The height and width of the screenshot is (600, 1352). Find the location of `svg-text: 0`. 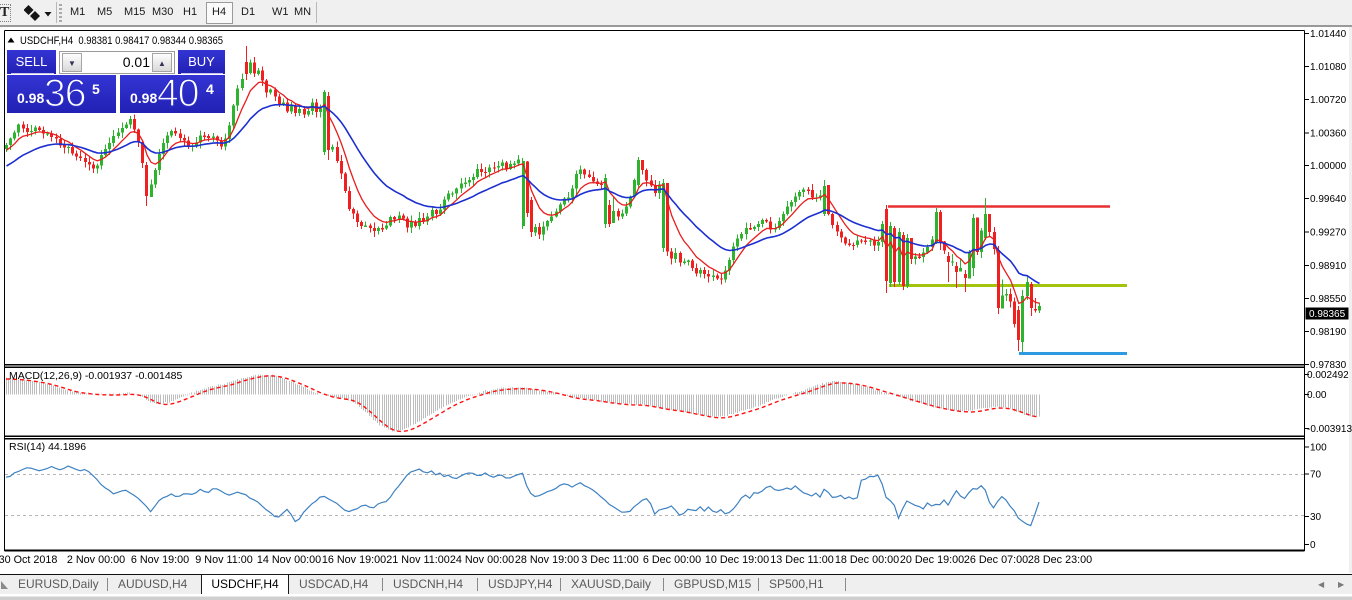

svg-text: 0 is located at coordinates (1313, 545).